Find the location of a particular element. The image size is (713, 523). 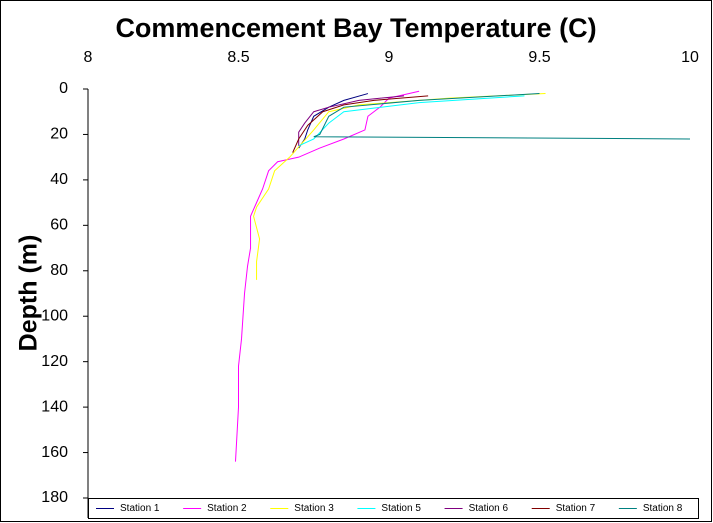

x-tick-label: 10 is located at coordinates (690, 57).